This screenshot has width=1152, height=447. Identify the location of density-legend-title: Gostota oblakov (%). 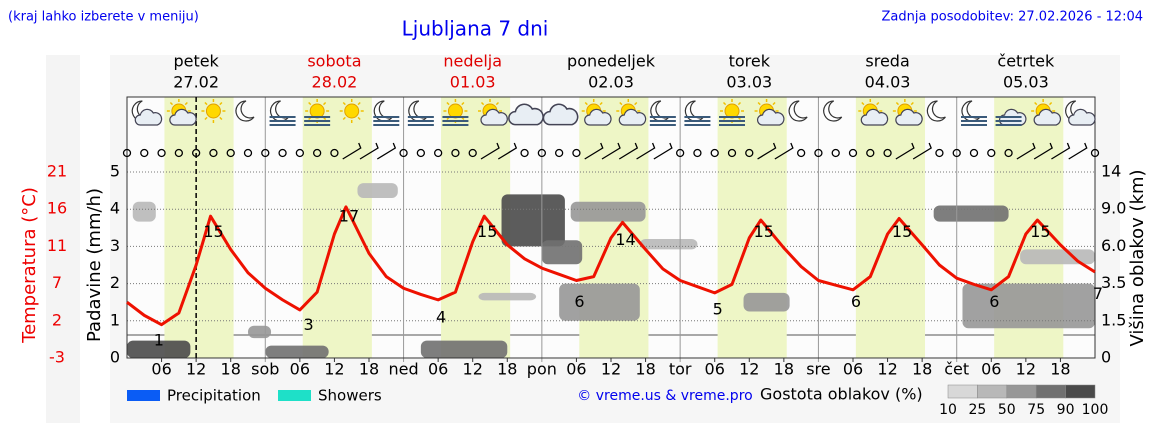
(841, 394).